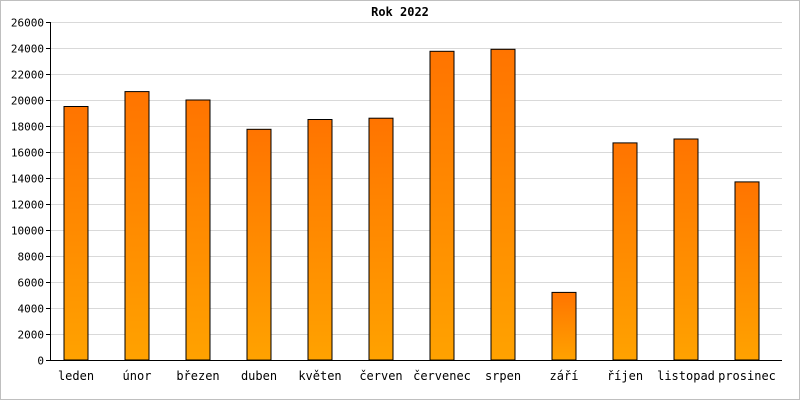 The width and height of the screenshot is (800, 400). I want to click on x-category-label: říjen, so click(625, 376).